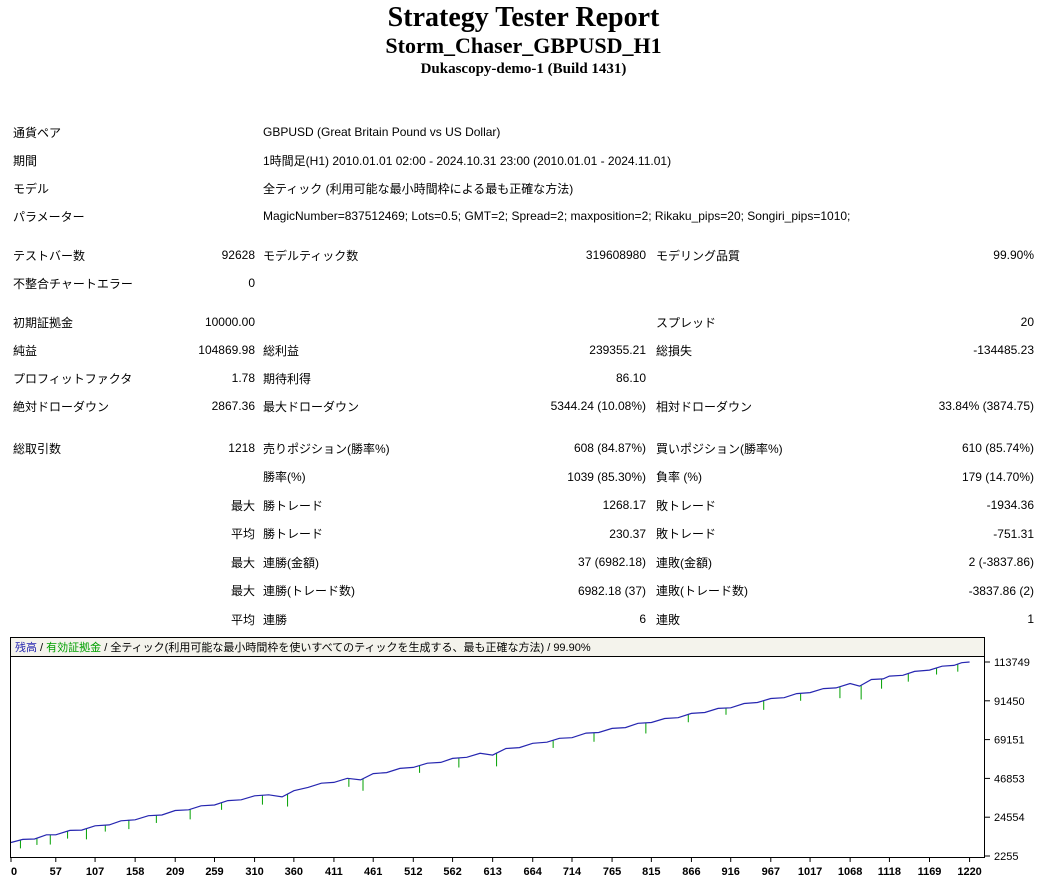 The image size is (1047, 888). Describe the element at coordinates (1001, 590) in the screenshot. I see `stat-value: -3837.86 (2)` at that location.